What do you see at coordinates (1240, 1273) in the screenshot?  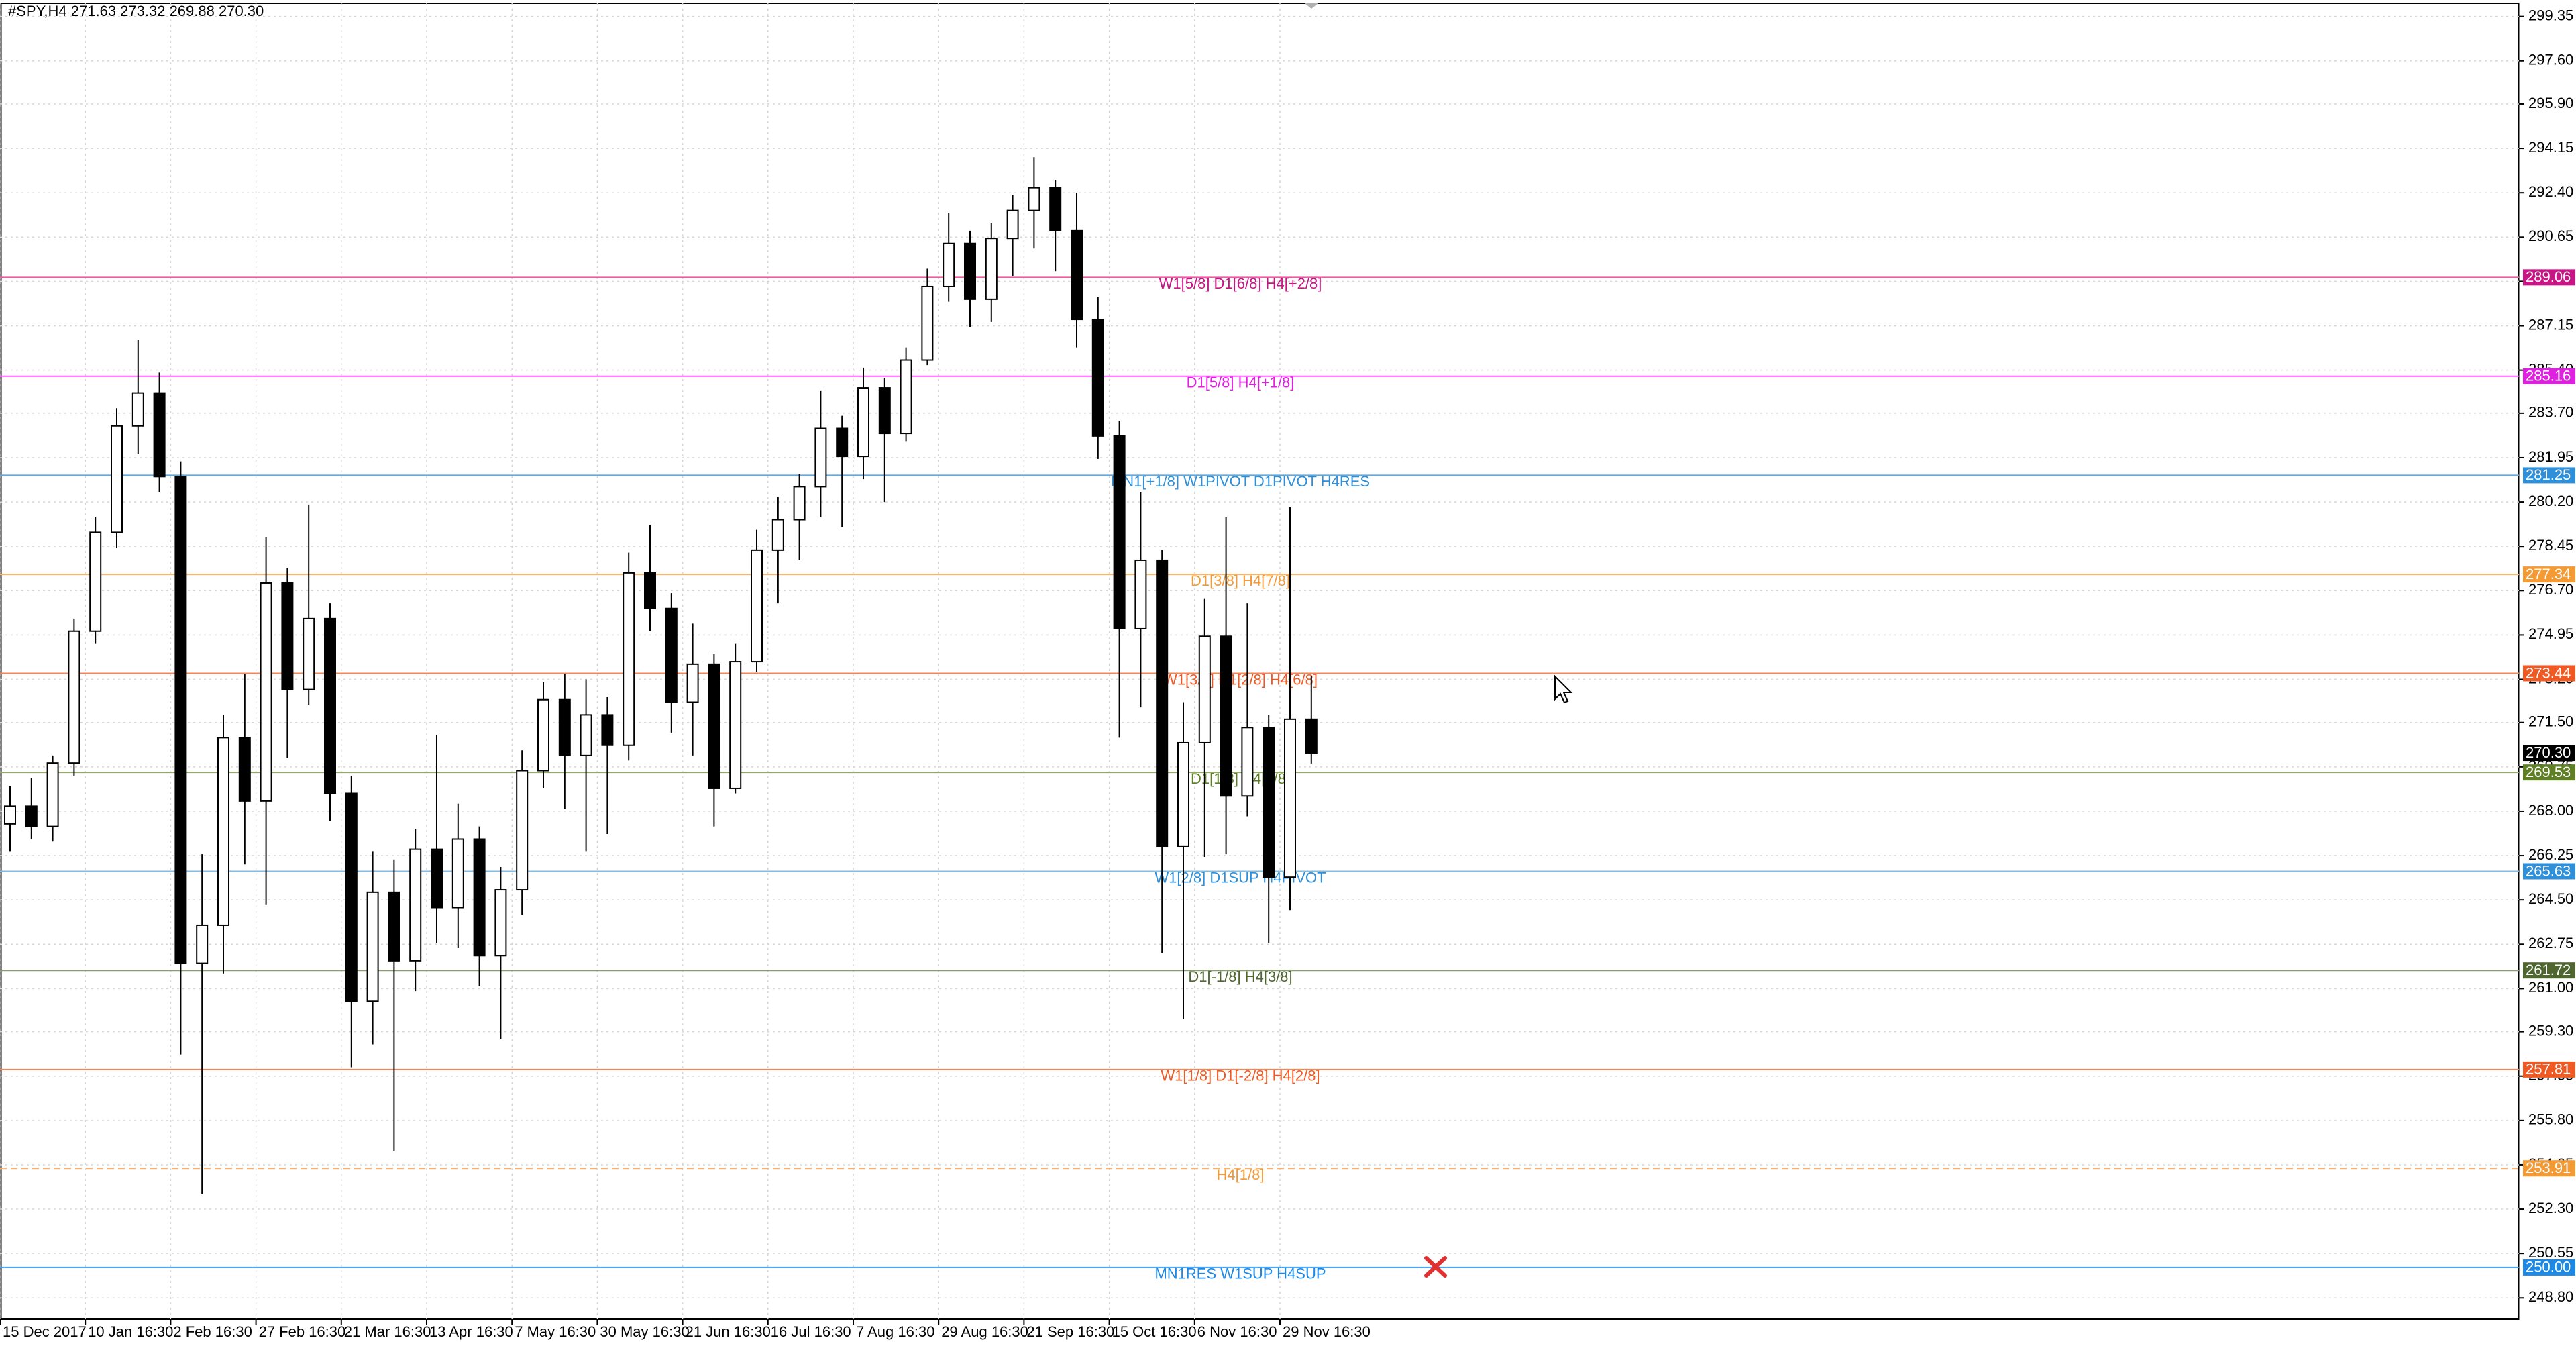 I see `level-name: MN1RES W1SUP H4SUP` at bounding box center [1240, 1273].